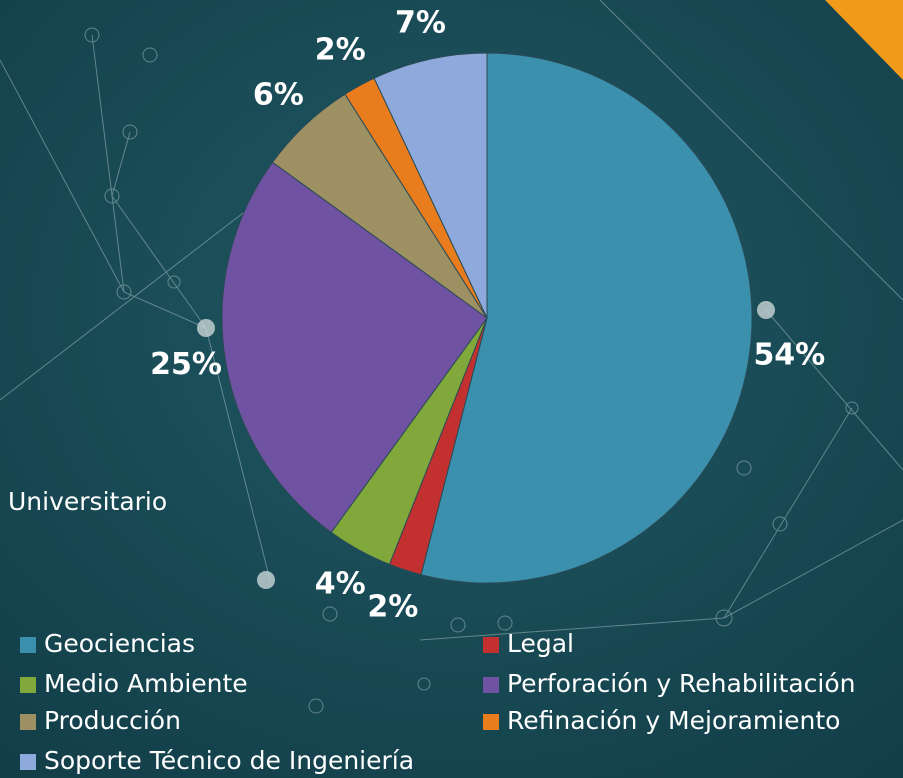  I want to click on legend-label: Geociencias, so click(119, 643).